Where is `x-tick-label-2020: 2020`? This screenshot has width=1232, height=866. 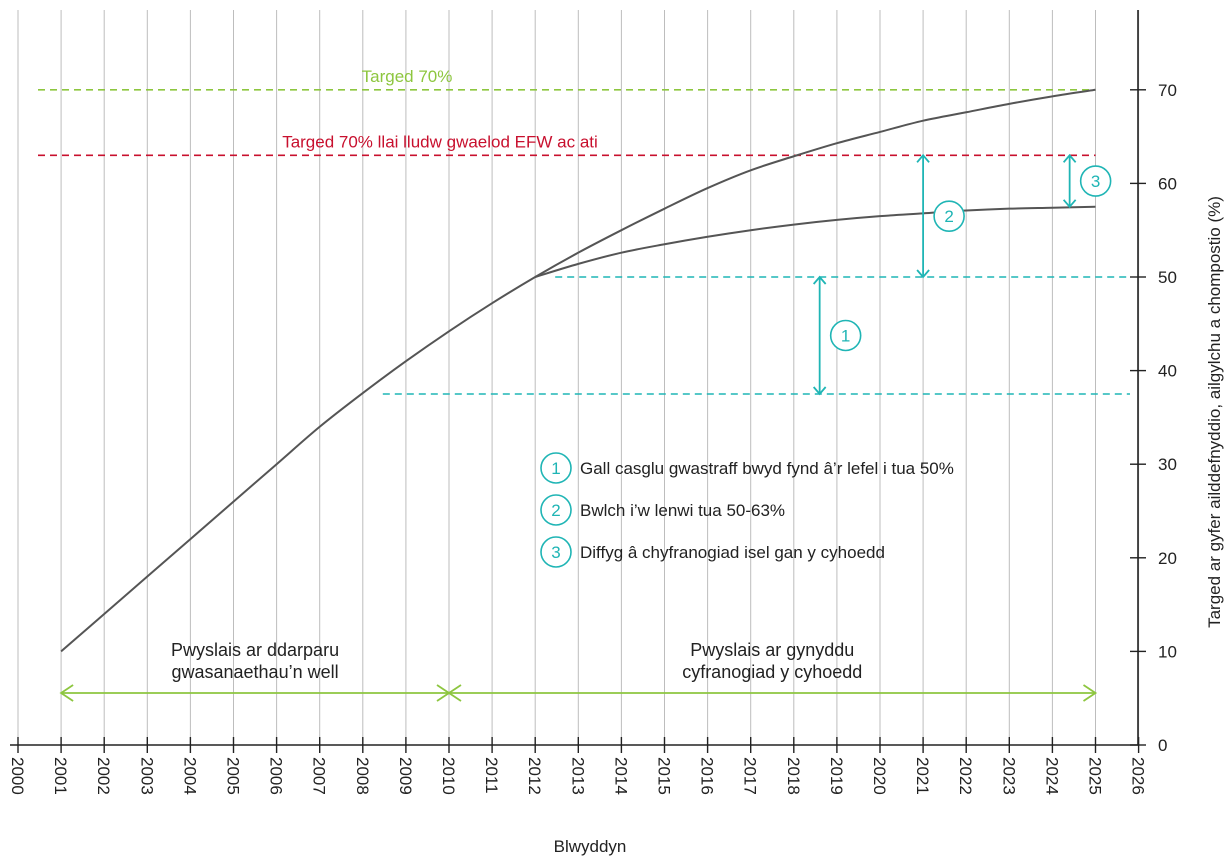
x-tick-label-2020: 2020 is located at coordinates (879, 776).